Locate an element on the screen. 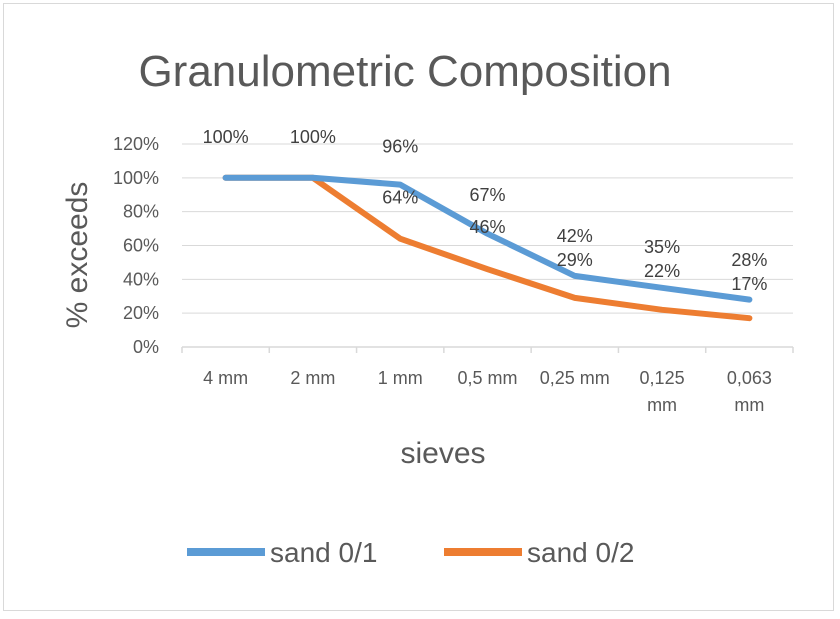 Image resolution: width=840 pixels, height=619 pixels. x-axis-ticks: 4 mm 2 mm 1 mm 0,5 mm 0,25 mm 0,125 mm 0,063 mm is located at coordinates (487, 391).